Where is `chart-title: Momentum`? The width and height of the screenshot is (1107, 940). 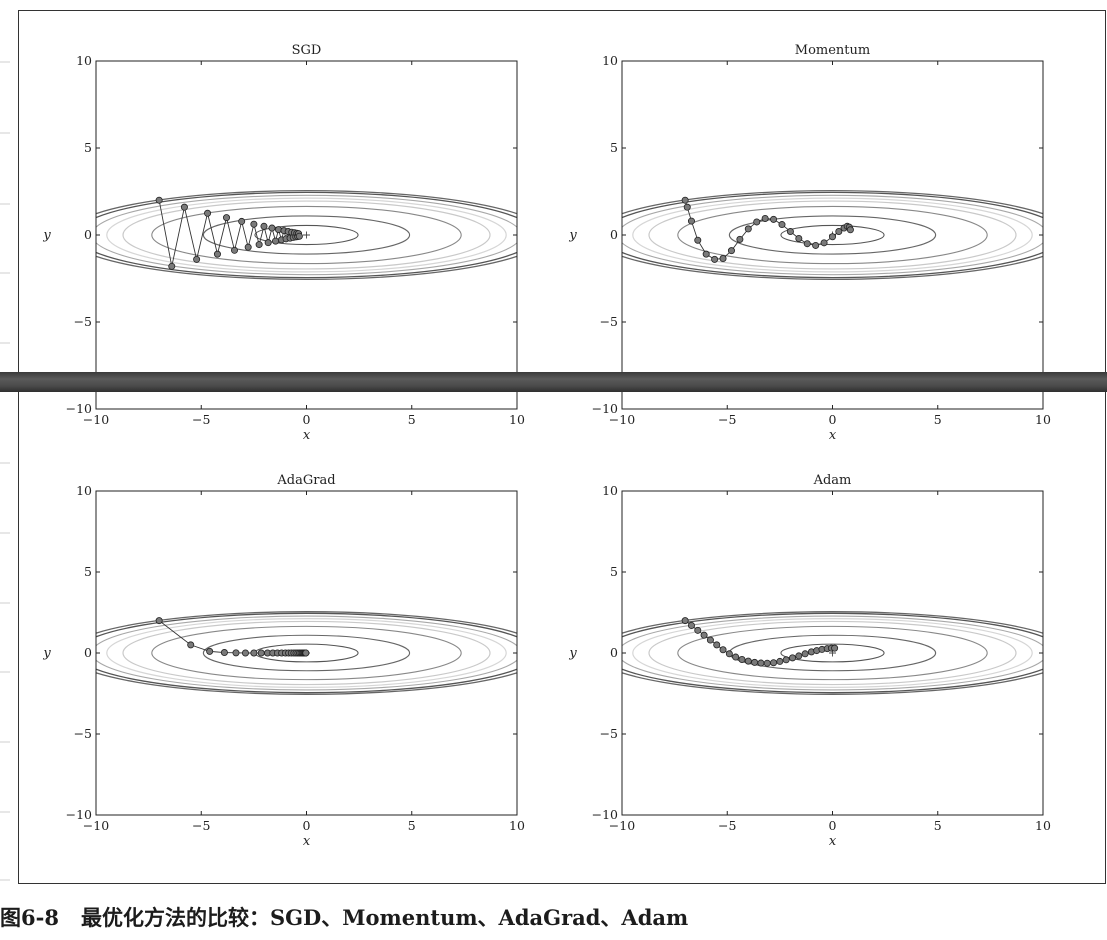 chart-title: Momentum is located at coordinates (832, 50).